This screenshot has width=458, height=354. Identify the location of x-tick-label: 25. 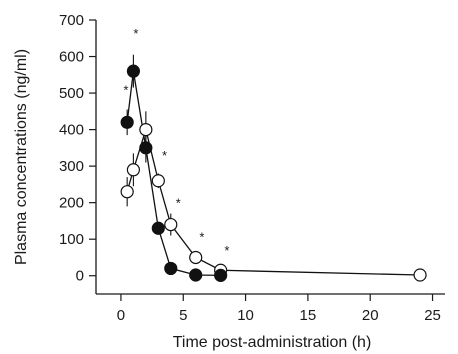
(432, 315).